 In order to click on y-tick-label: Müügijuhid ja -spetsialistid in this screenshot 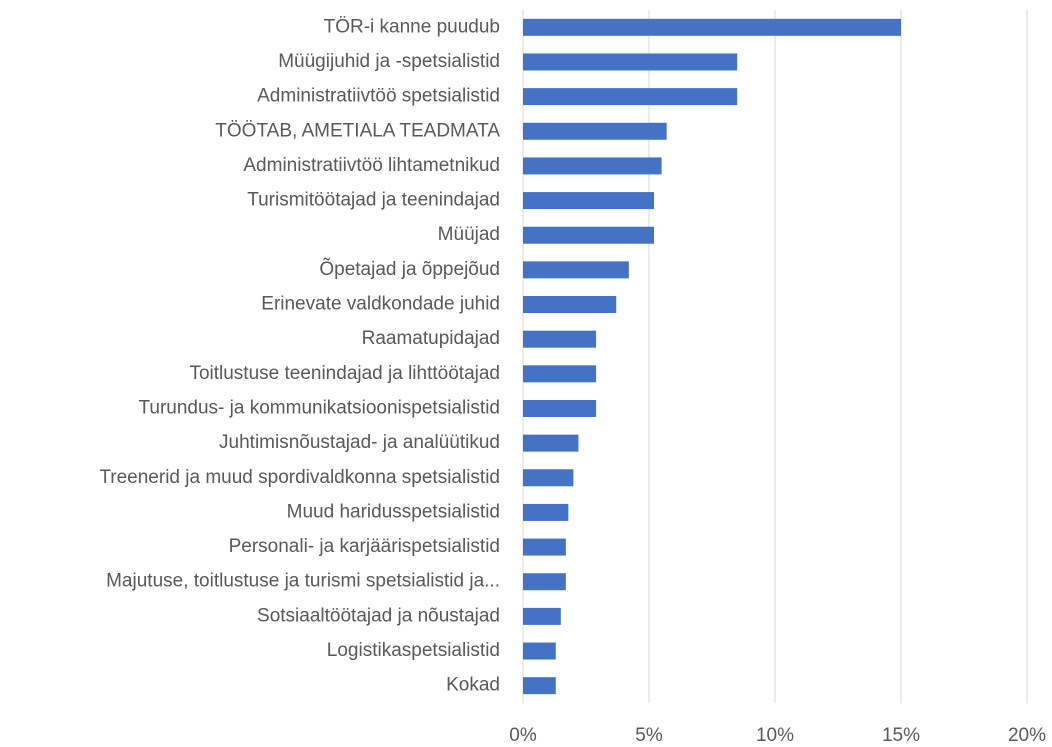, I will do `click(389, 61)`.